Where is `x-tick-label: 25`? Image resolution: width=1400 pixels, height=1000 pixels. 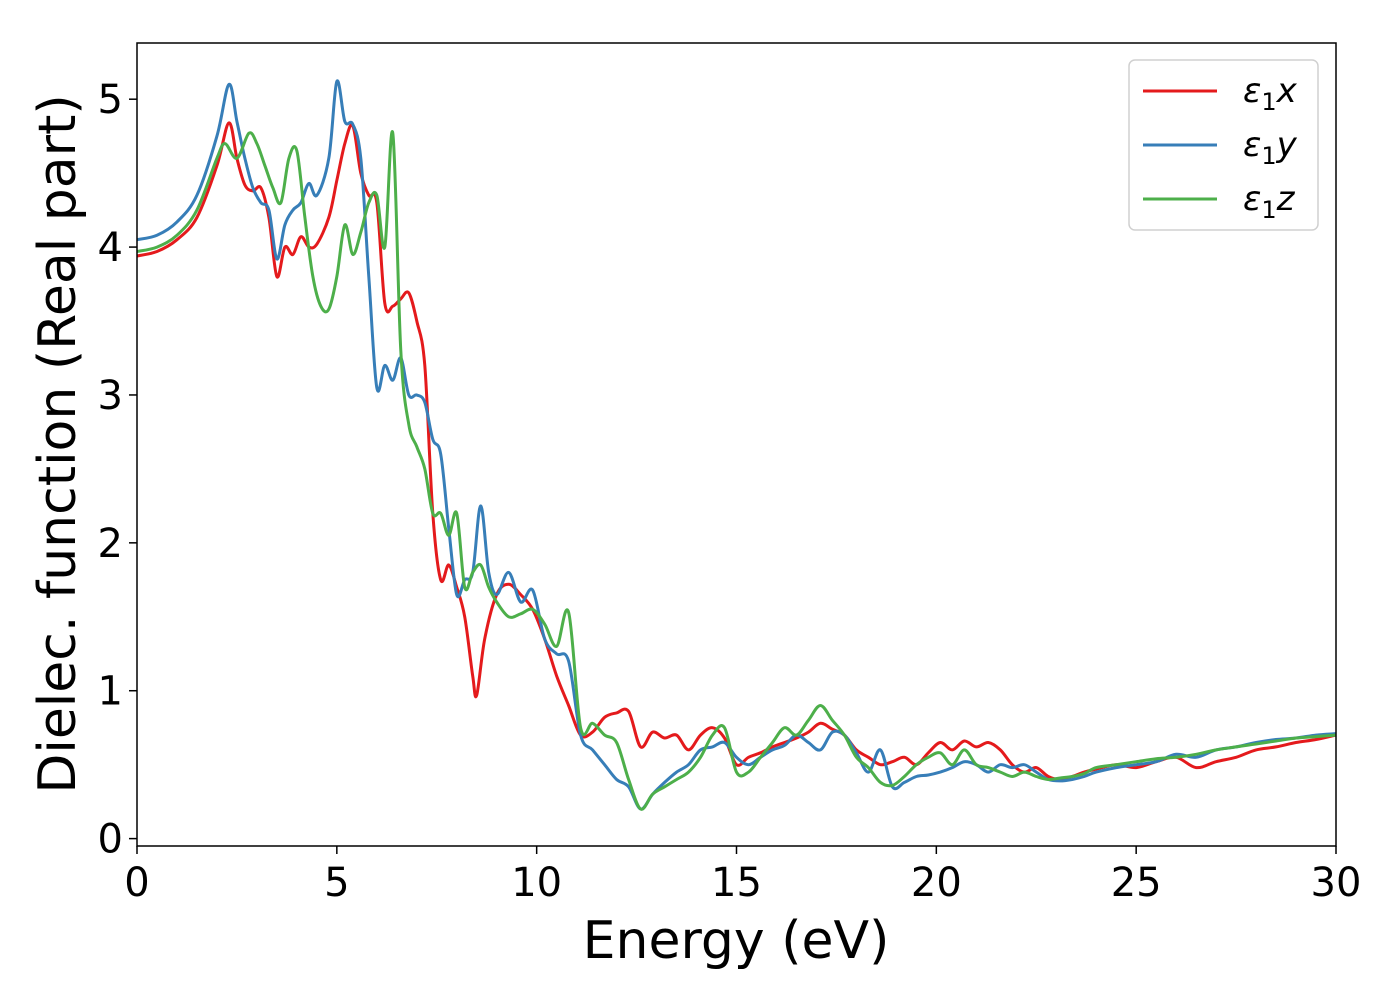 x-tick-label: 25 is located at coordinates (1136, 883).